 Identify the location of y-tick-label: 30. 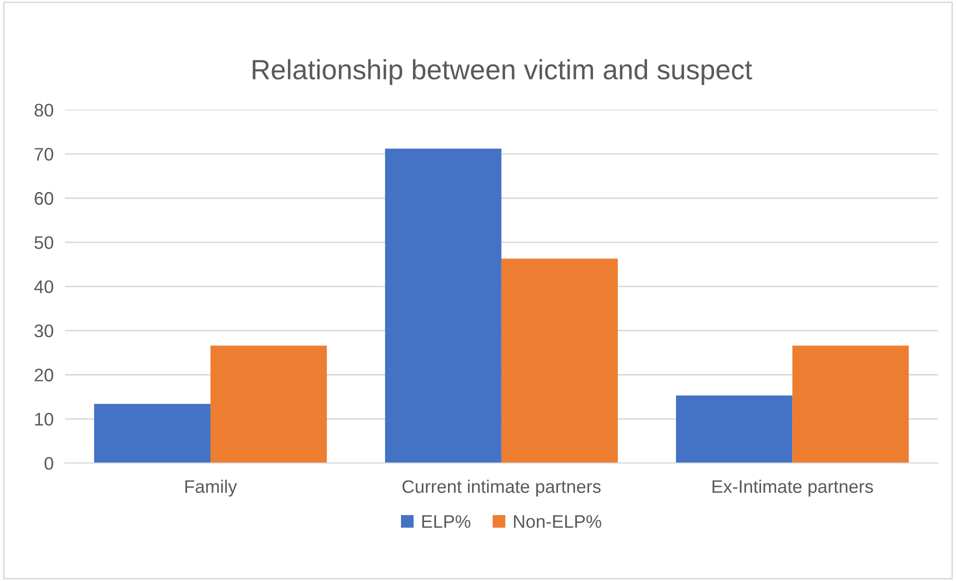
(44, 331).